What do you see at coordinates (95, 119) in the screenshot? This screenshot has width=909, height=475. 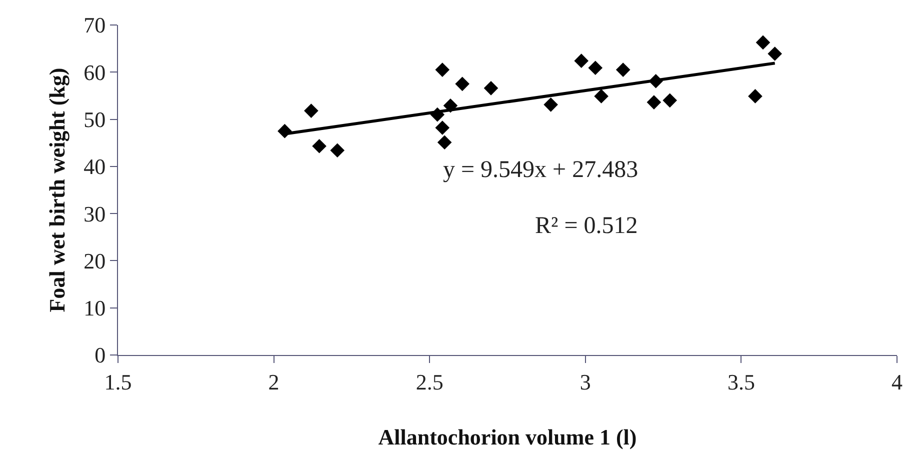 I see `y-tick-label: 50` at bounding box center [95, 119].